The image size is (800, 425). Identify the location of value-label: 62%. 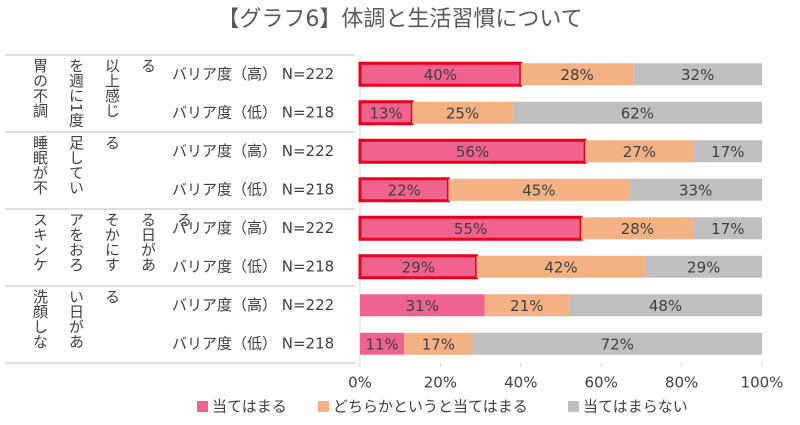
(637, 113).